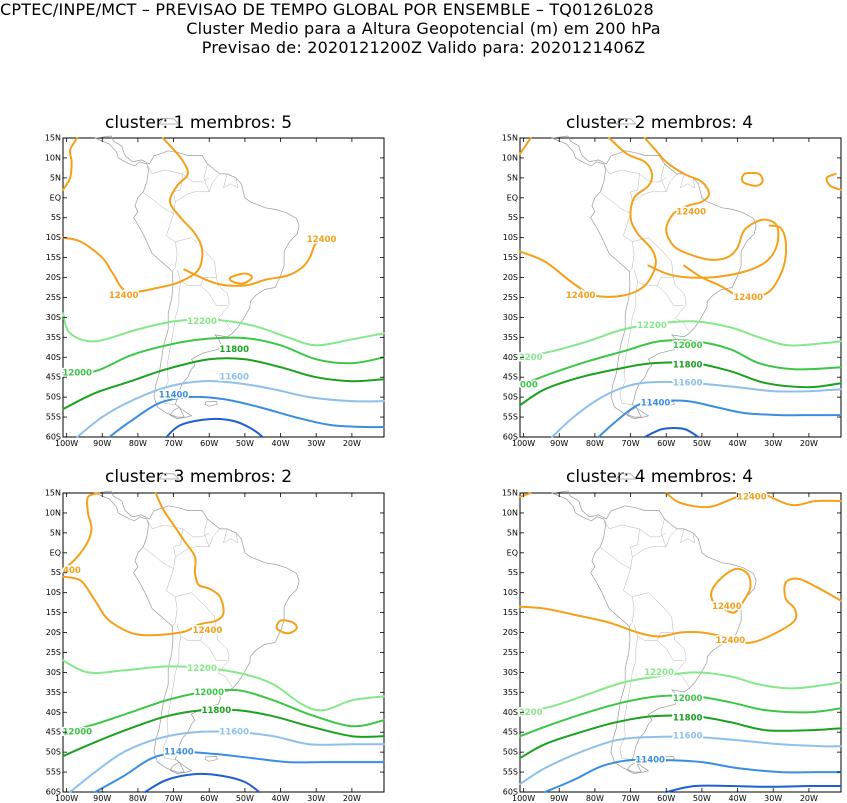  Describe the element at coordinates (66, 443) in the screenshot. I see `lon-tick-label: 100W` at that location.